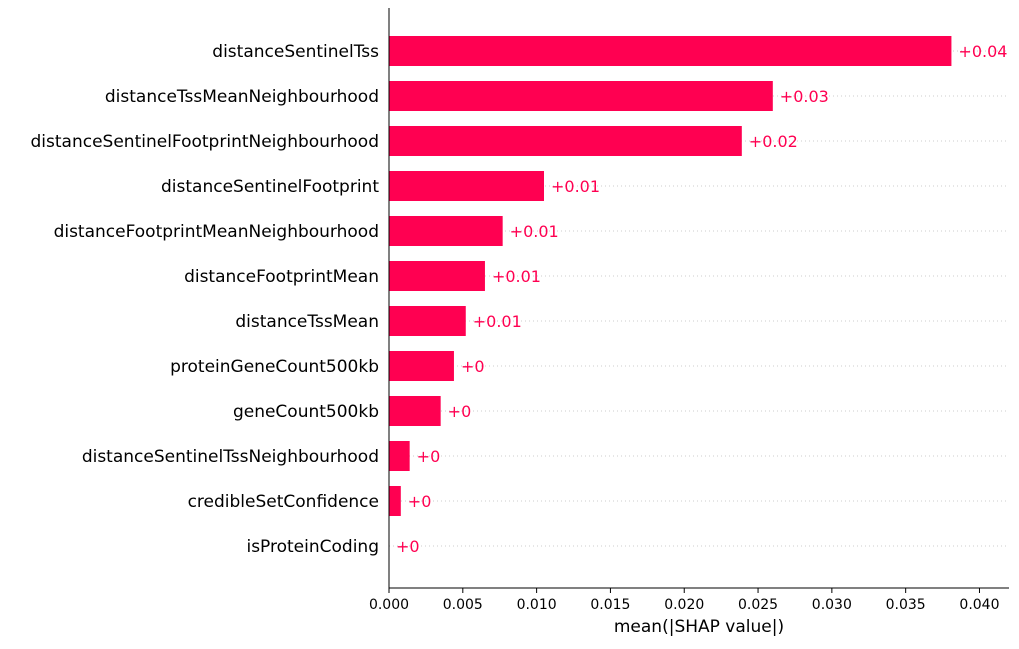  I want to click on category-label: proteinGeneCount500kb, so click(274, 367).